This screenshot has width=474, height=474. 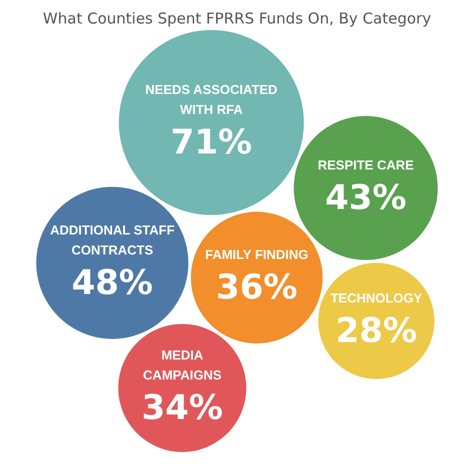 I want to click on category-label: MEDIA CAMPAIGNS, so click(x=182, y=364).